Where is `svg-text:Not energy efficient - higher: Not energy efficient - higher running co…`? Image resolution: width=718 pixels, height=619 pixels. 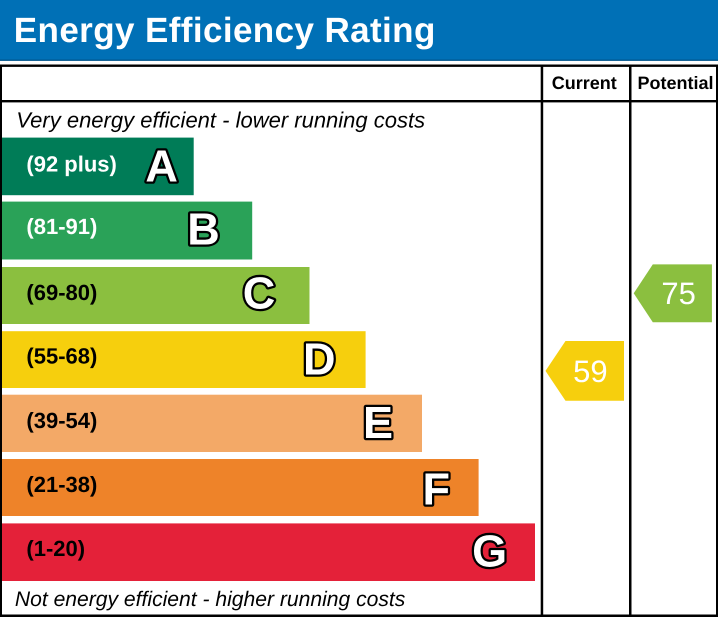
svg-text:Not energy efficient - higher: Not energy efficient - higher running co… is located at coordinates (210, 599).